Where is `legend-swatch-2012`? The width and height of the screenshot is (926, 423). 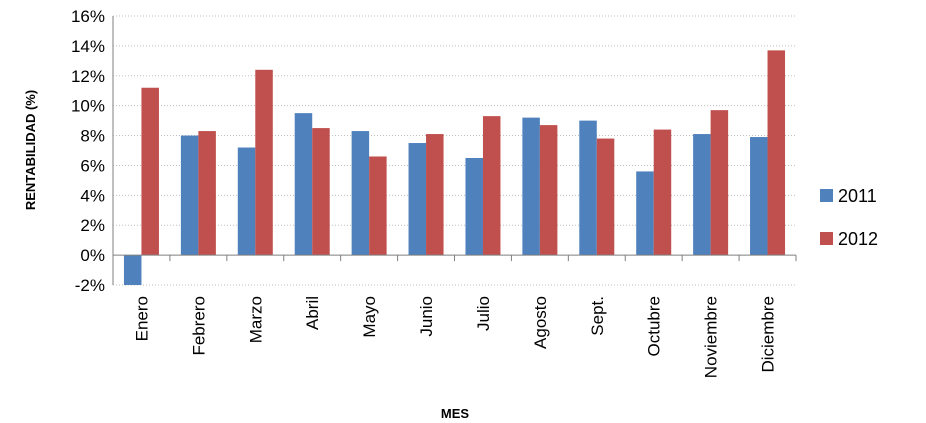 legend-swatch-2012 is located at coordinates (826, 238).